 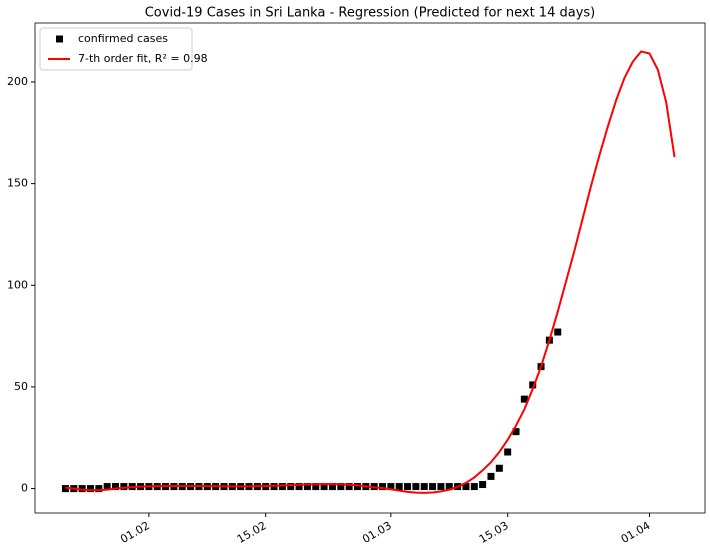 What do you see at coordinates (377, 532) in the screenshot?
I see `x-tick-label: 01.03` at bounding box center [377, 532].